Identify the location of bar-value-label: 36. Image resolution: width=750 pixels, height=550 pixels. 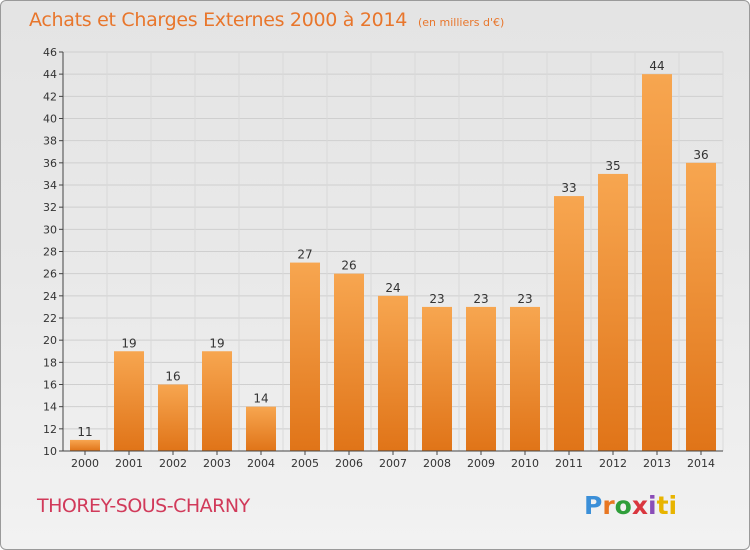
(700, 155).